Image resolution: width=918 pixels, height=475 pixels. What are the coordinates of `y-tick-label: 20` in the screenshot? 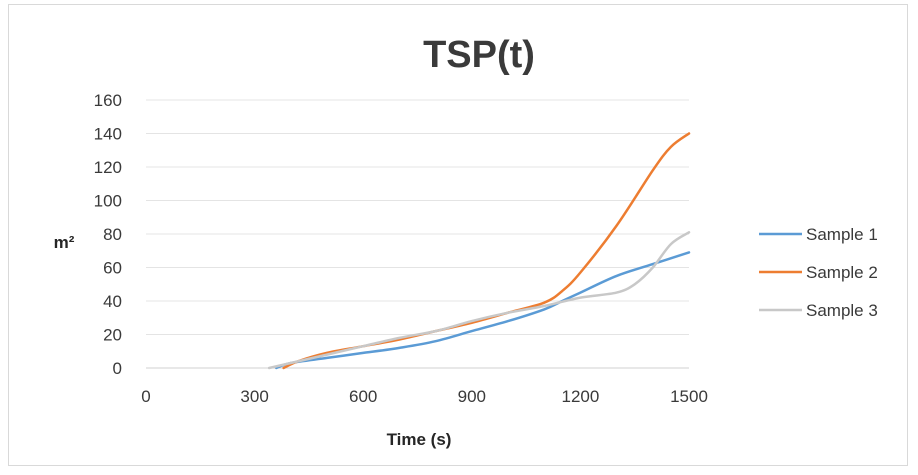 It's located at (112, 335).